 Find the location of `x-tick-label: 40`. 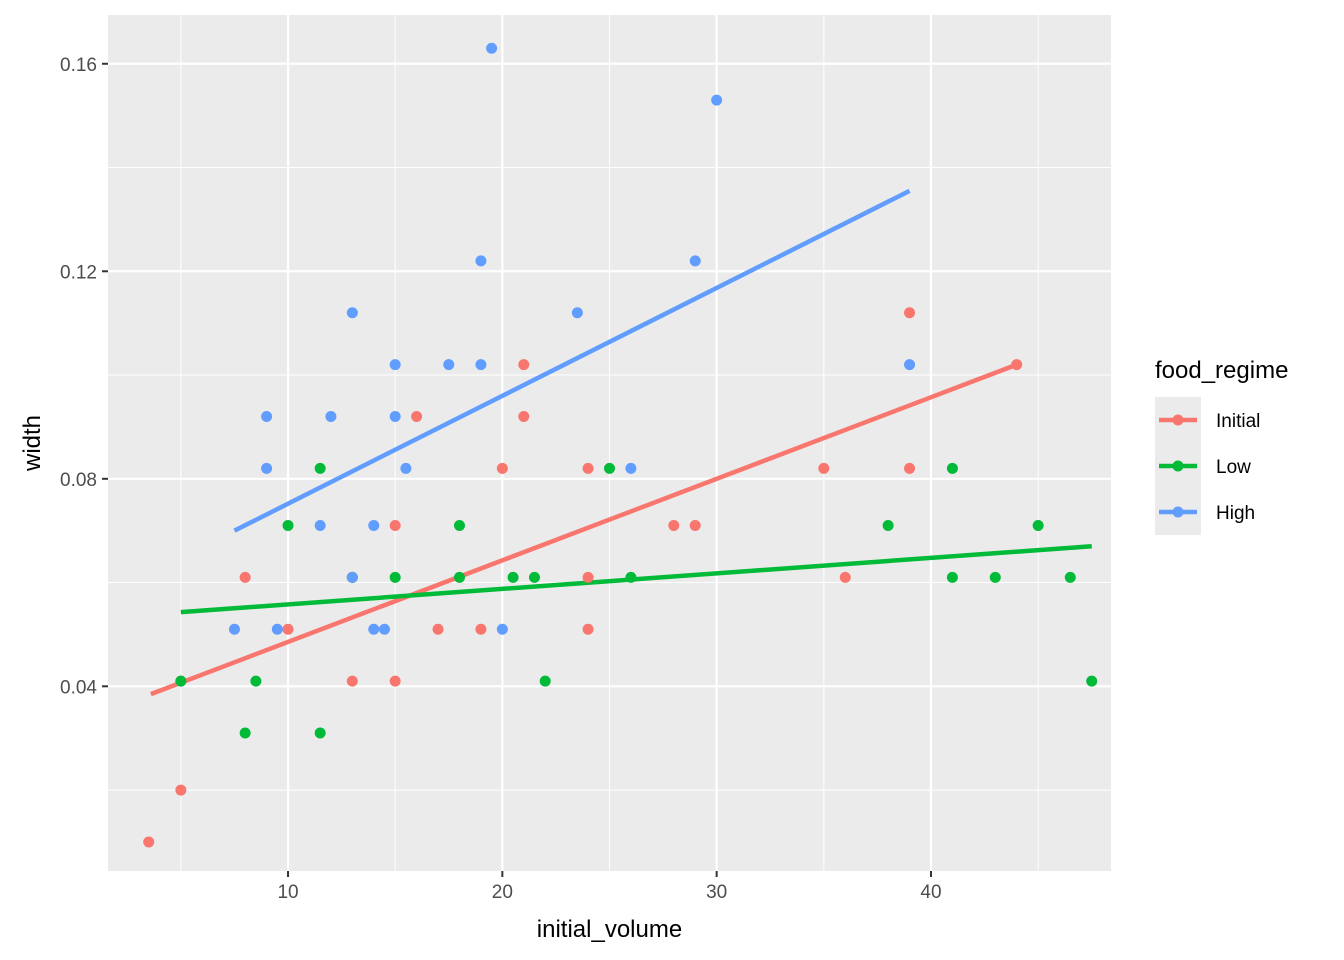

x-tick-label: 40 is located at coordinates (930, 892).